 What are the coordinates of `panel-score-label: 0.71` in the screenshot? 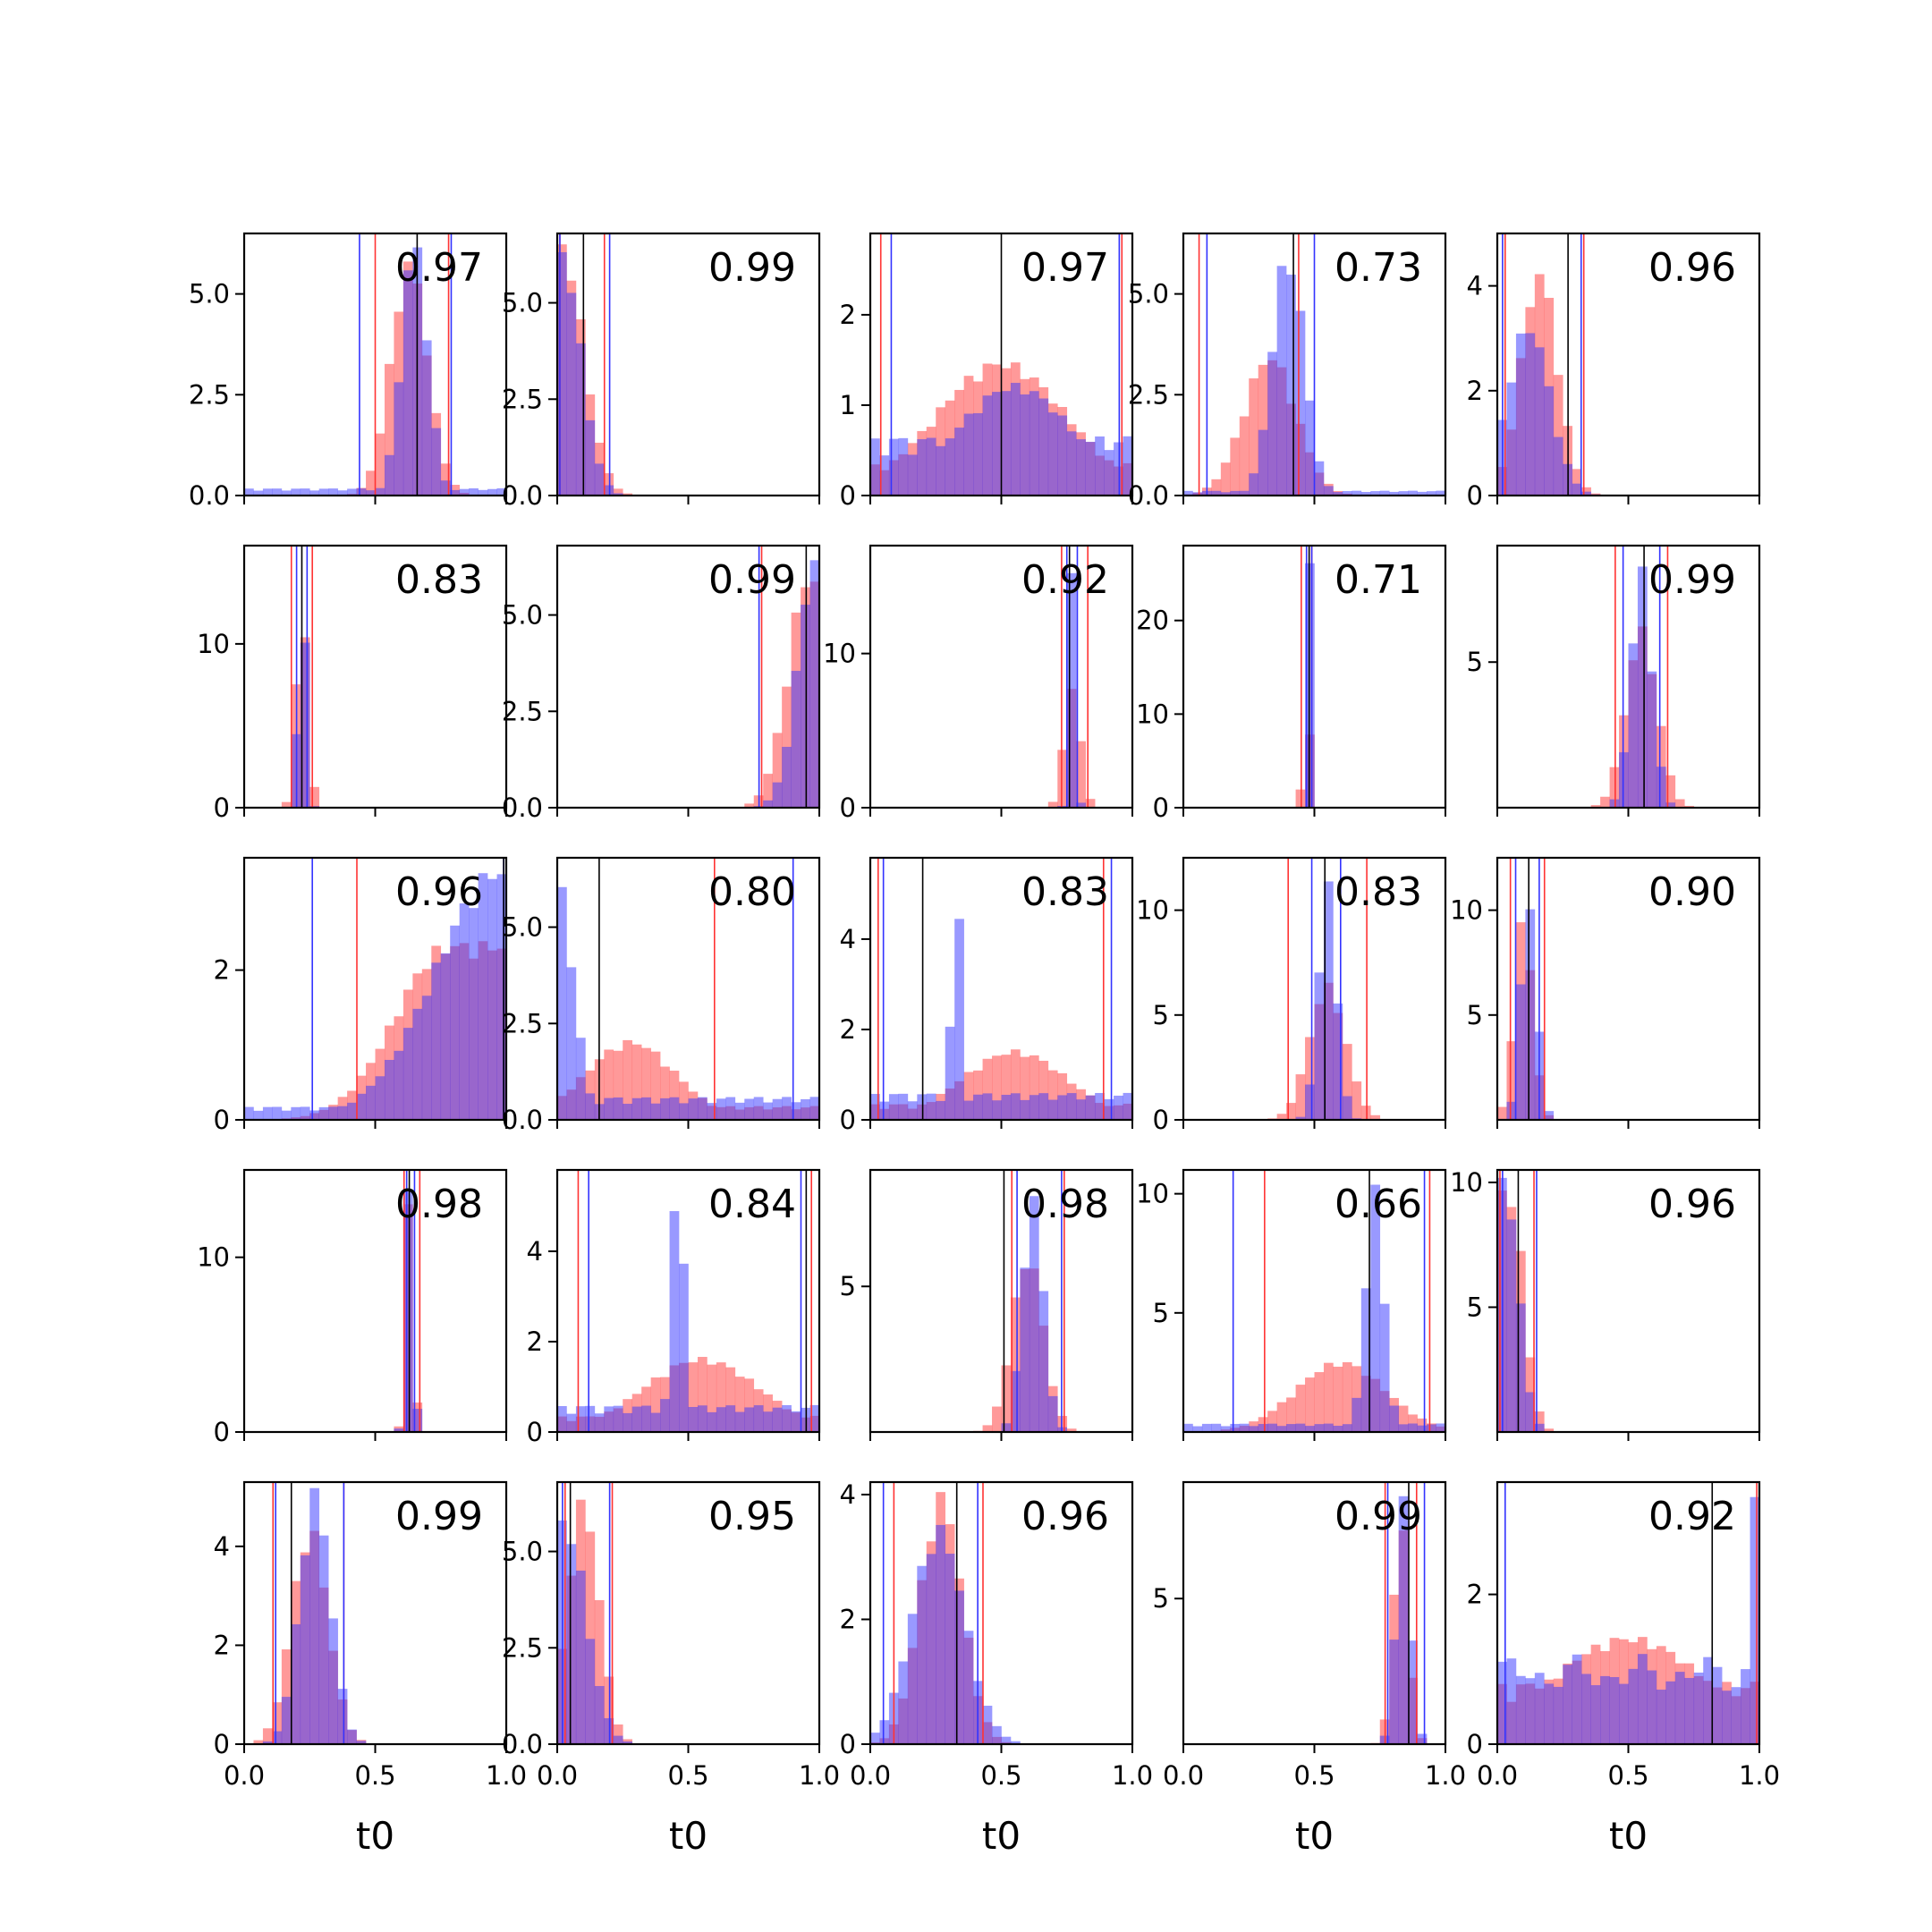 It's located at (1378, 580).